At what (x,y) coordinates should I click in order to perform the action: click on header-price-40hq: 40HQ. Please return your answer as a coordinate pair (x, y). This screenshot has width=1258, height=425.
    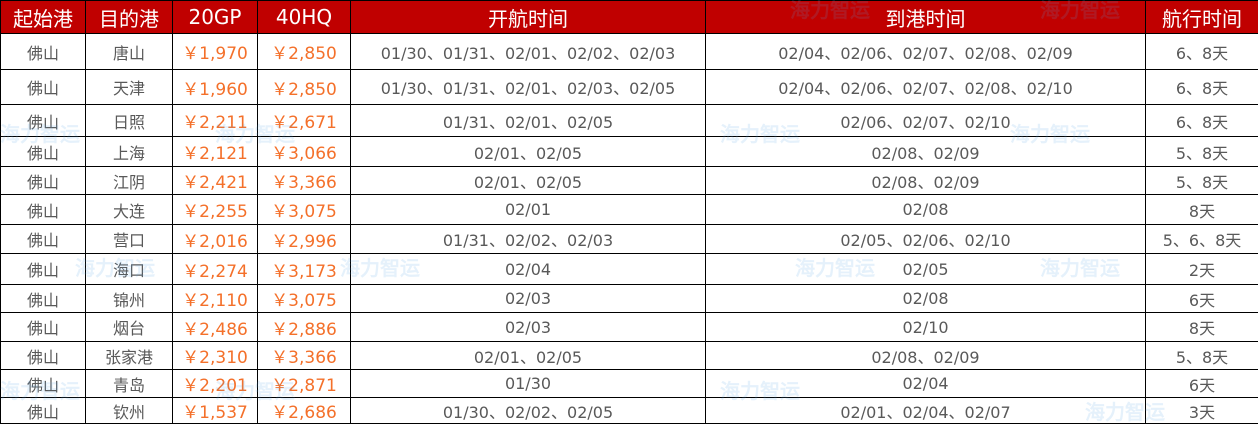
    Looking at the image, I should click on (304, 17).